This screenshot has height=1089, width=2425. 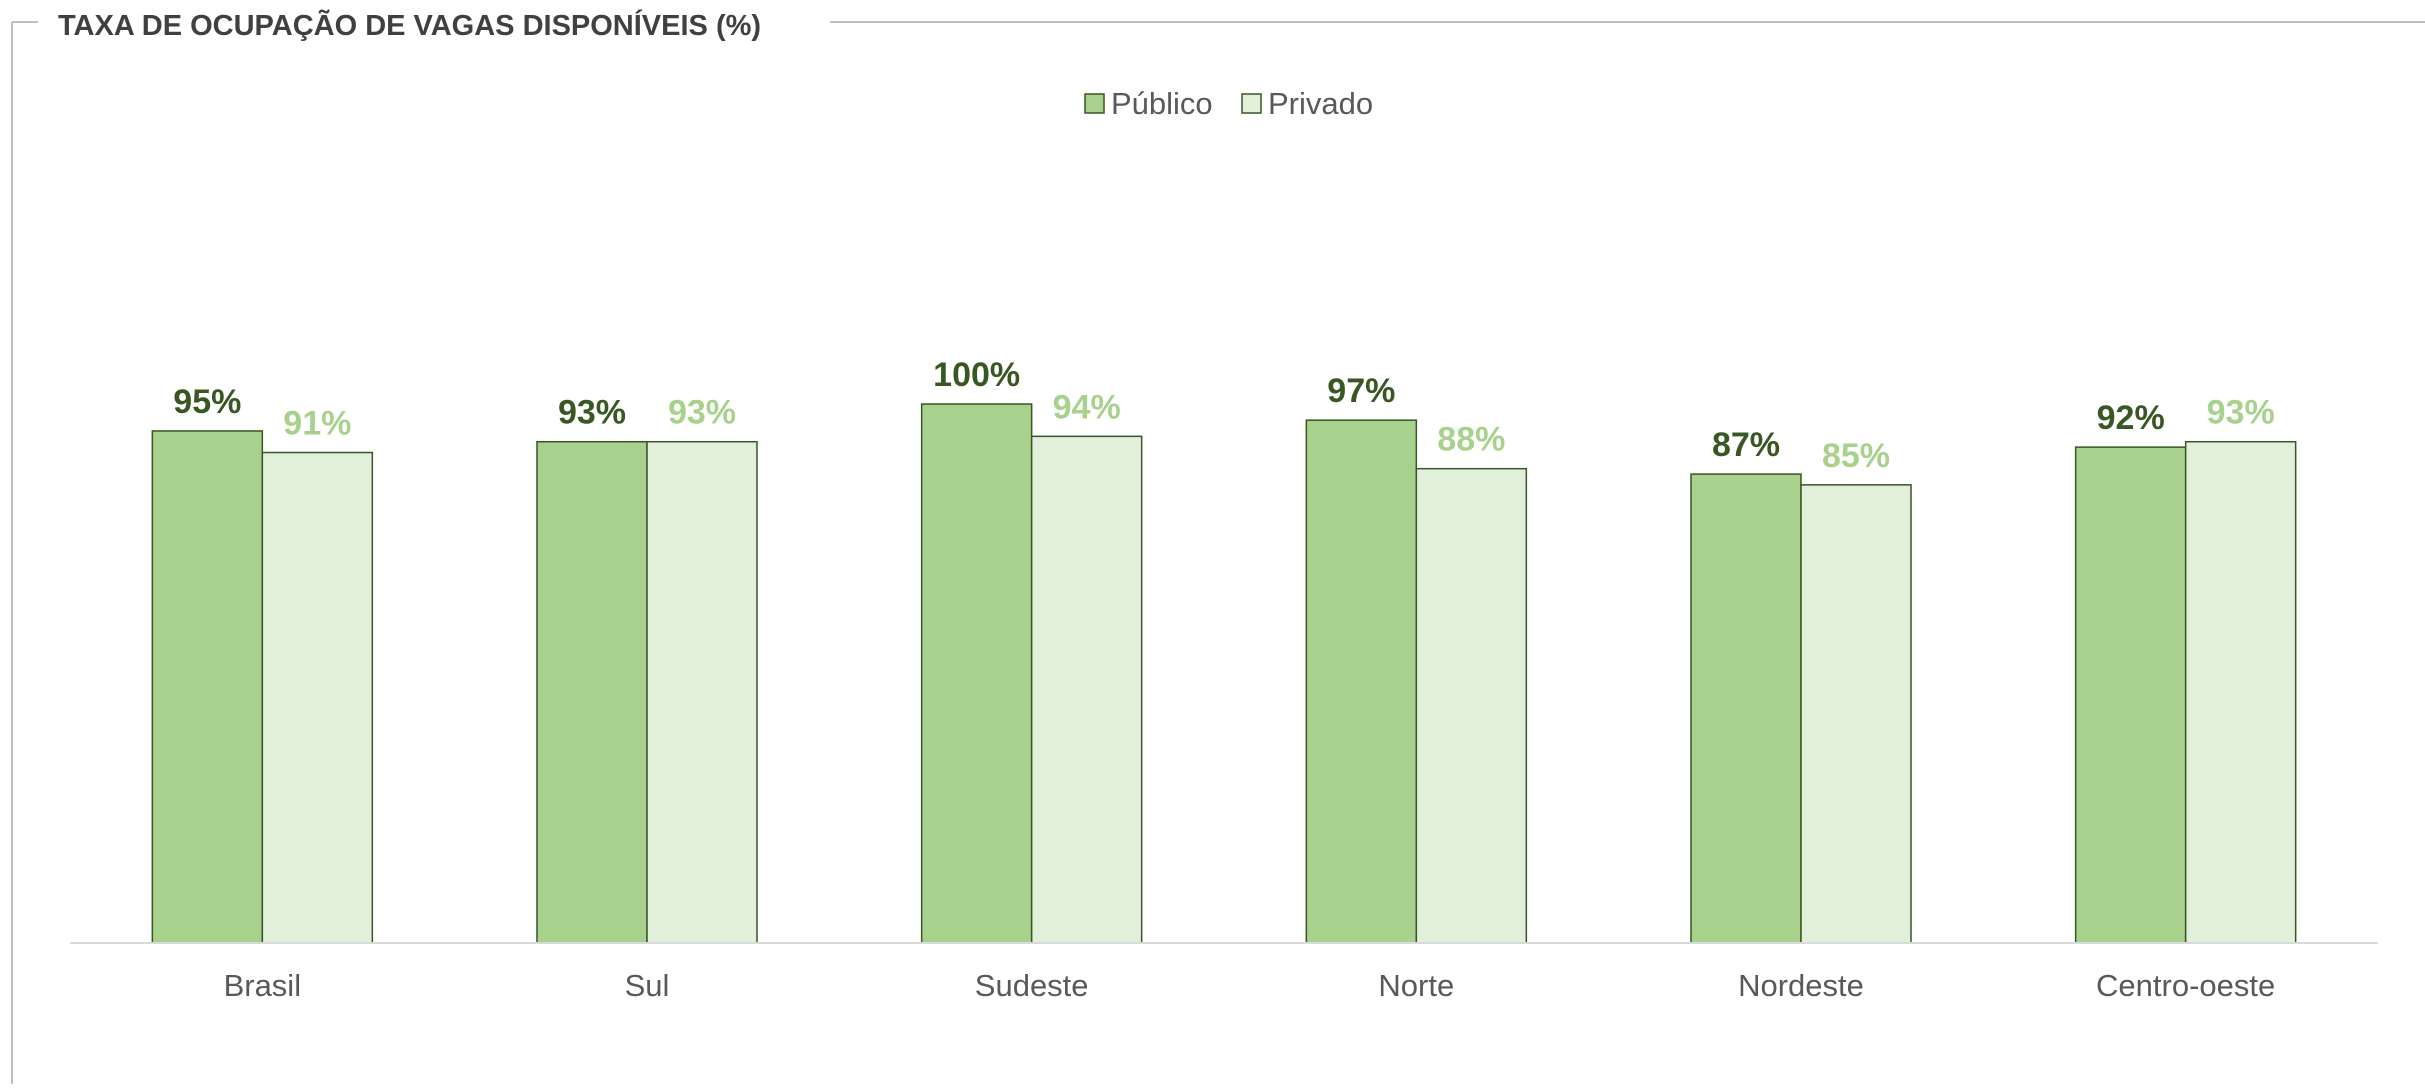 What do you see at coordinates (1032, 985) in the screenshot?
I see `category-label-sudeste: Sudeste` at bounding box center [1032, 985].